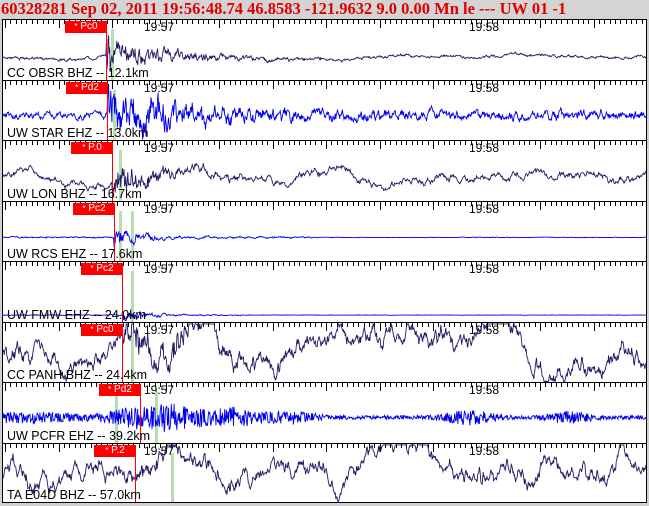 This screenshot has height=506, width=649. I want to click on trace-panel: 19:57 19:58 * Pc0 CC OBSR BHZ -- 12.1km, so click(324, 49).